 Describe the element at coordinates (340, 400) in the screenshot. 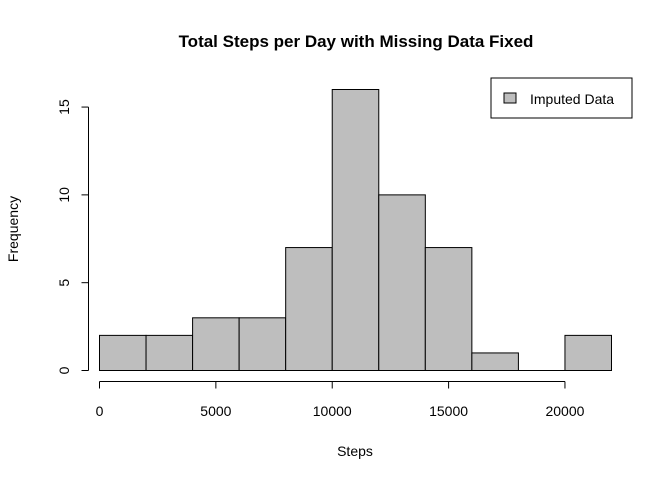

I see `x-axis: 0 5000 10000 15000 20000` at that location.